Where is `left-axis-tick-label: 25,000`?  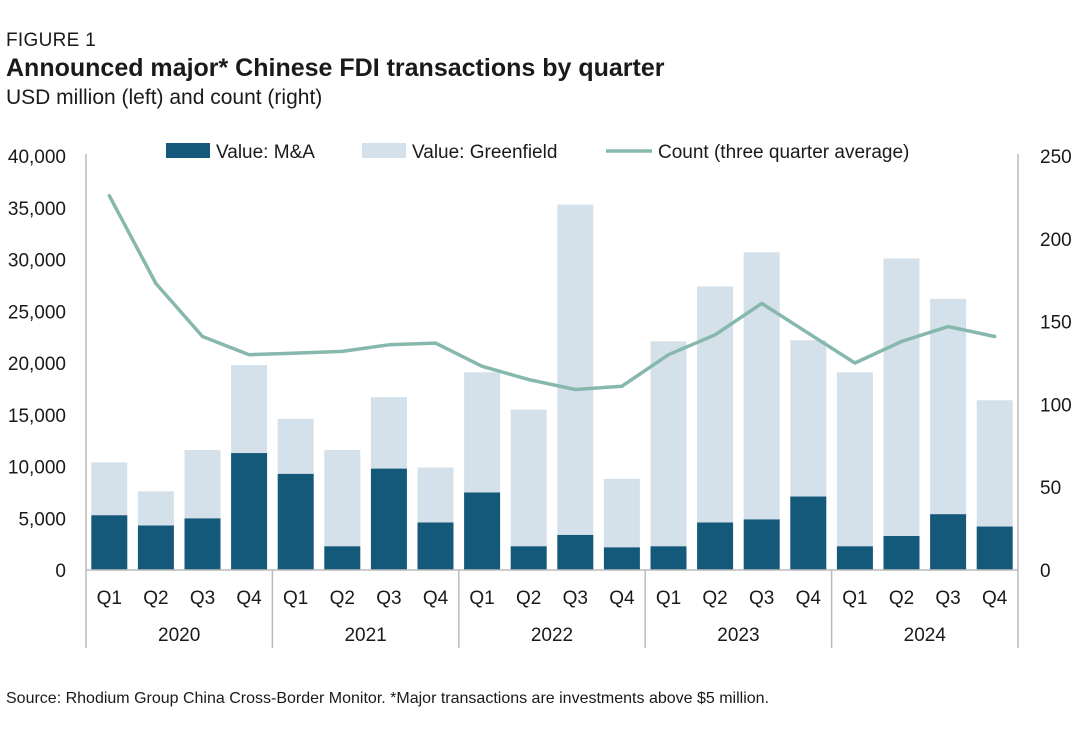 left-axis-tick-label: 25,000 is located at coordinates (37, 312).